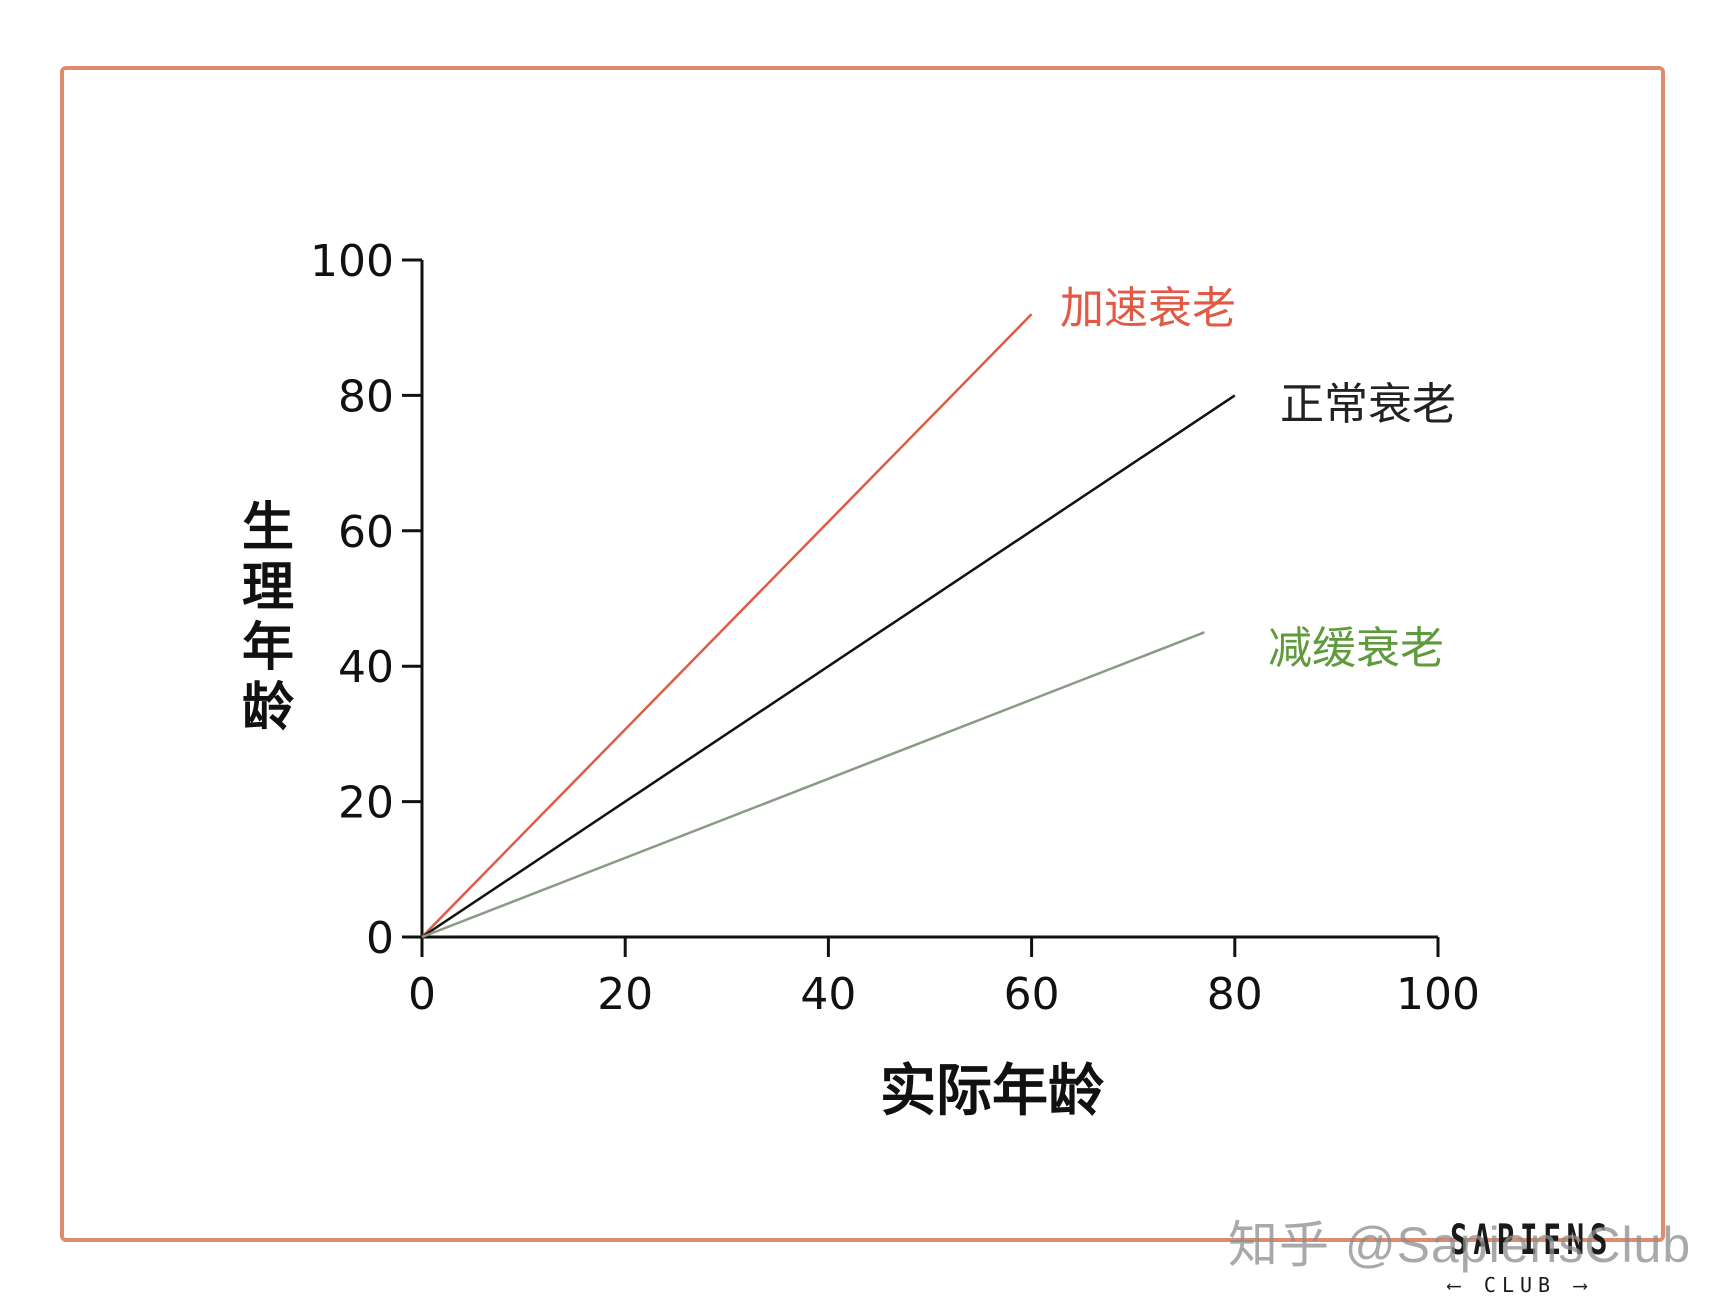 This screenshot has width=1727, height=1309. What do you see at coordinates (625, 994) in the screenshot?
I see `x-tick-label: 20` at bounding box center [625, 994].